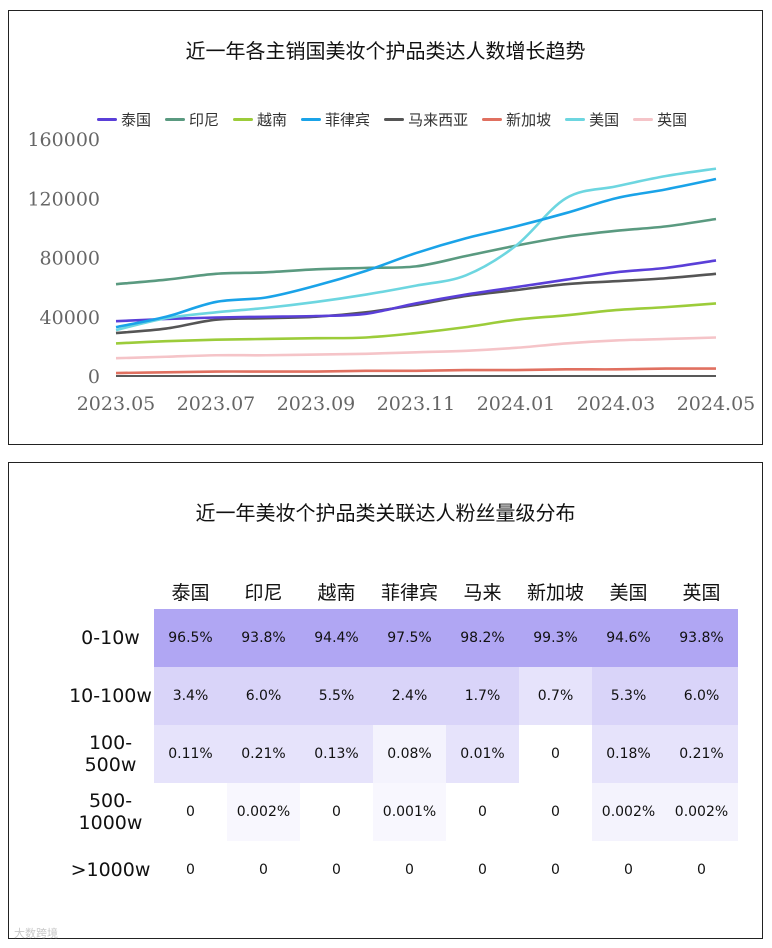  I want to click on table-header-row: 泰国 印尼 越南 菲律宾 马来 新加坡 美国 英国, so click(402, 591).